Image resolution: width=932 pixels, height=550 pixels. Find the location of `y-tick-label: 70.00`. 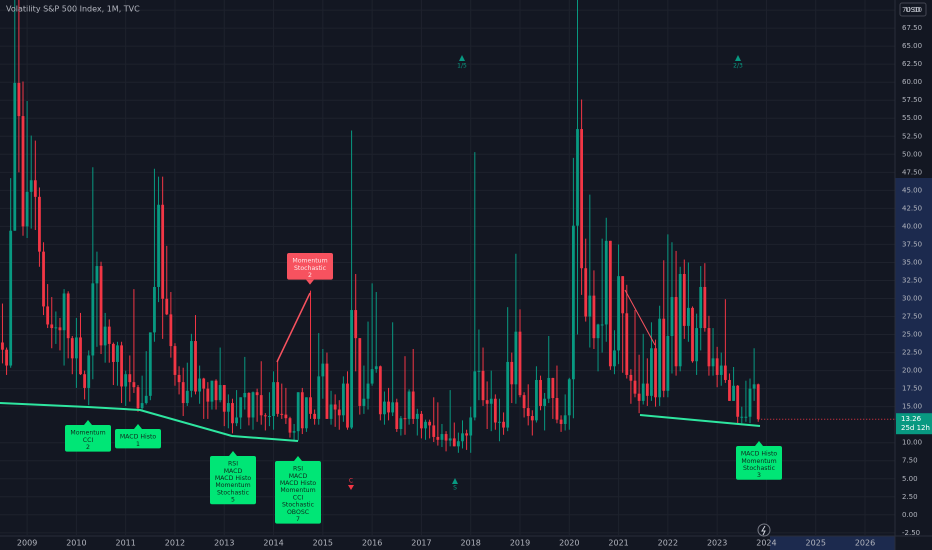

y-tick-label: 70.00 is located at coordinates (912, 10).